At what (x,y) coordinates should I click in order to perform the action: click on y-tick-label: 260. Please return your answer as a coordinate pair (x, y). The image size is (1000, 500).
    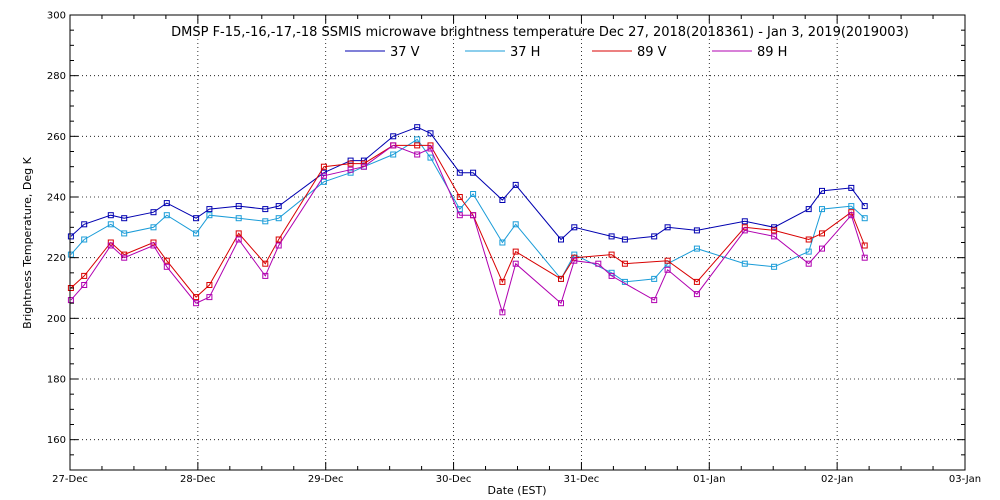
    Looking at the image, I should click on (56, 137).